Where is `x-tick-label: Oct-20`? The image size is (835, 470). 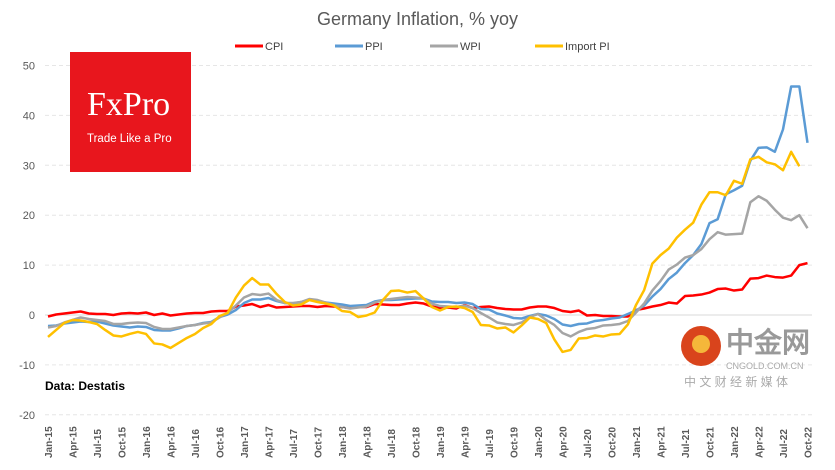 x-tick-label: Oct-20 is located at coordinates (613, 442).